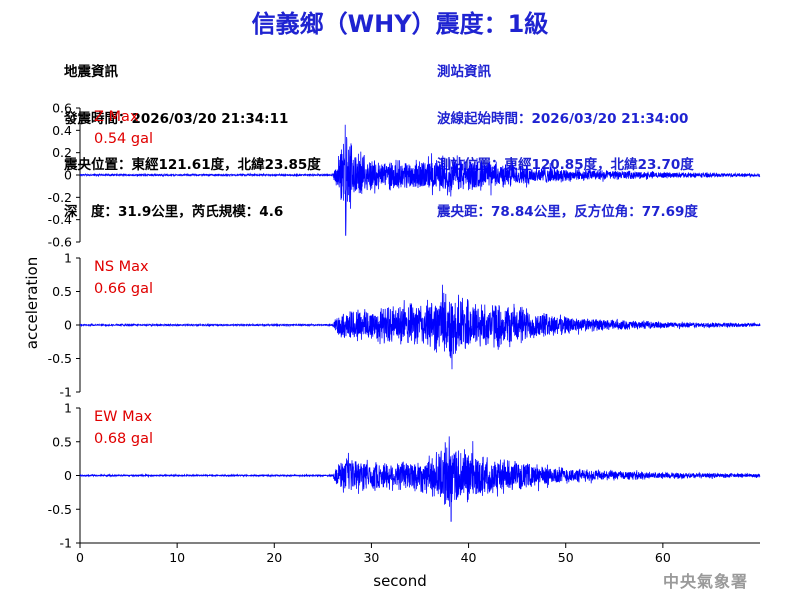  I want to click on ew-y-tick-label: -1, so click(66, 543).